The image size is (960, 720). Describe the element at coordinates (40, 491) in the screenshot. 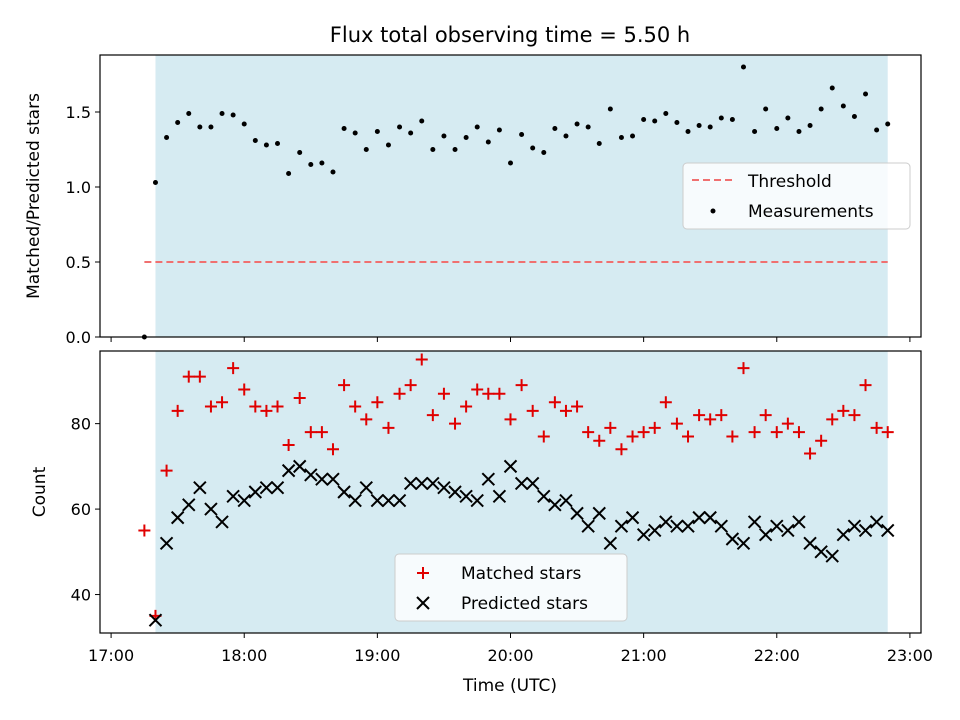

I see `count-y-axis-label: Count` at that location.